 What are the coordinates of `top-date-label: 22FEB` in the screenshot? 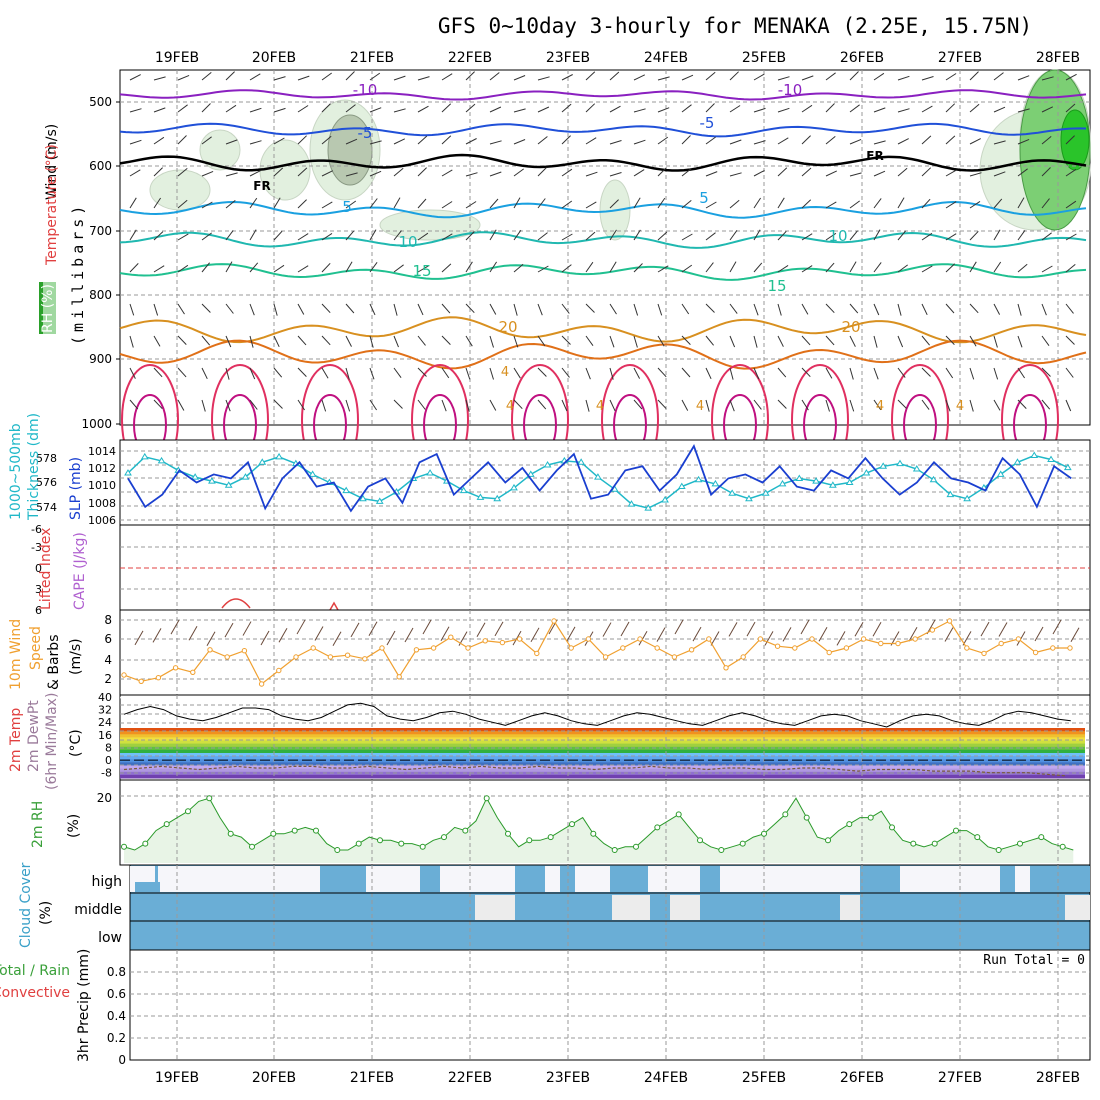 It's located at (470, 58).